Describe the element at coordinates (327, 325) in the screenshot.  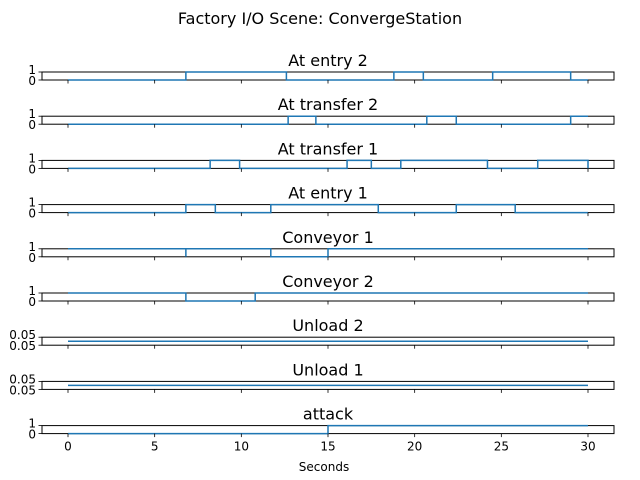
I see `subplot-title: Unload 2` at that location.